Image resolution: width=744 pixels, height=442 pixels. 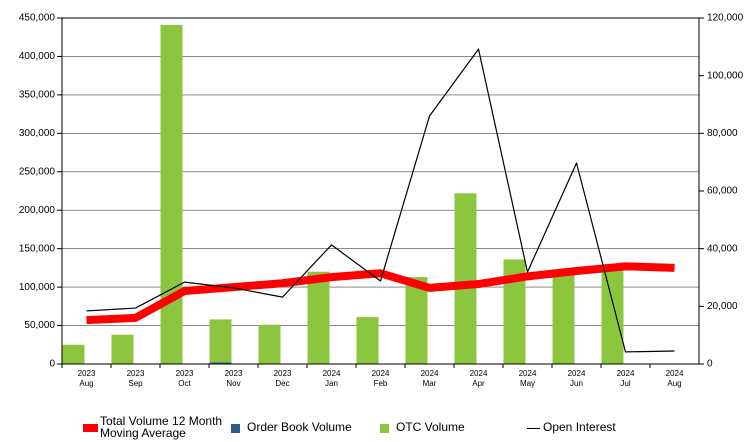 I want to click on x-tick-label: 2024 Apr, so click(x=478, y=378).